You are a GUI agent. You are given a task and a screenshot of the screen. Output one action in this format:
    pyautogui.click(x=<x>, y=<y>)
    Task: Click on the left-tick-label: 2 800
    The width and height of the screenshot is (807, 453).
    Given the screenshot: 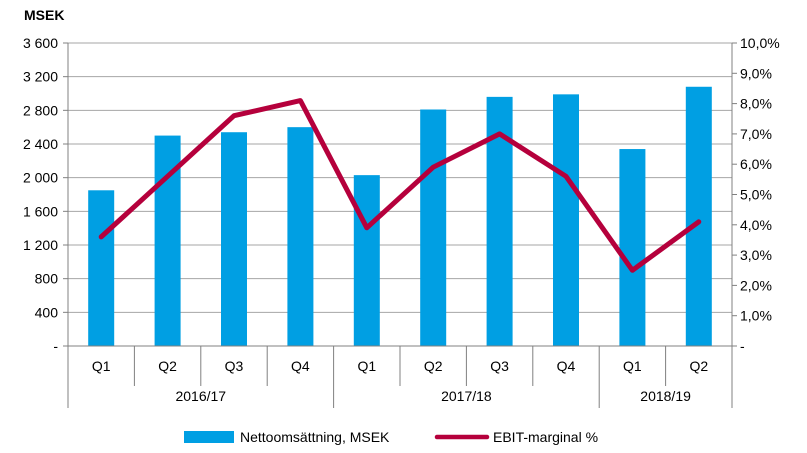 What is the action you would take?
    pyautogui.click(x=40, y=110)
    